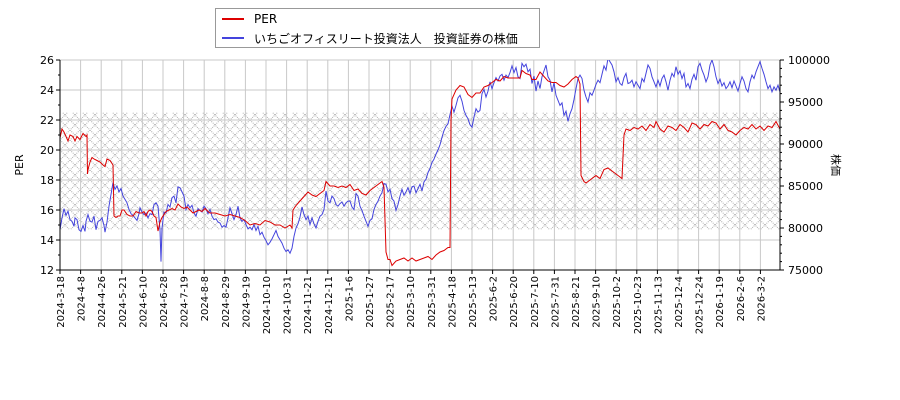 The height and width of the screenshot is (400, 900). I want to click on x-tick-label: 2025-7-31, so click(555, 302).